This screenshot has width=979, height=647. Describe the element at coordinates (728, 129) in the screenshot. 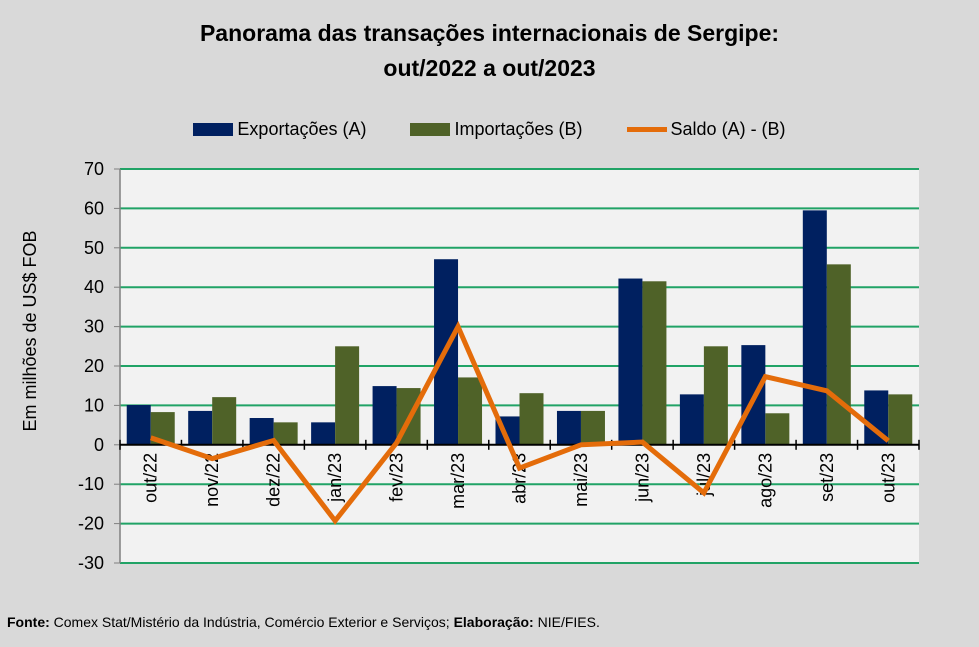

I see `legend-label: Saldo (A) - (B)` at that location.